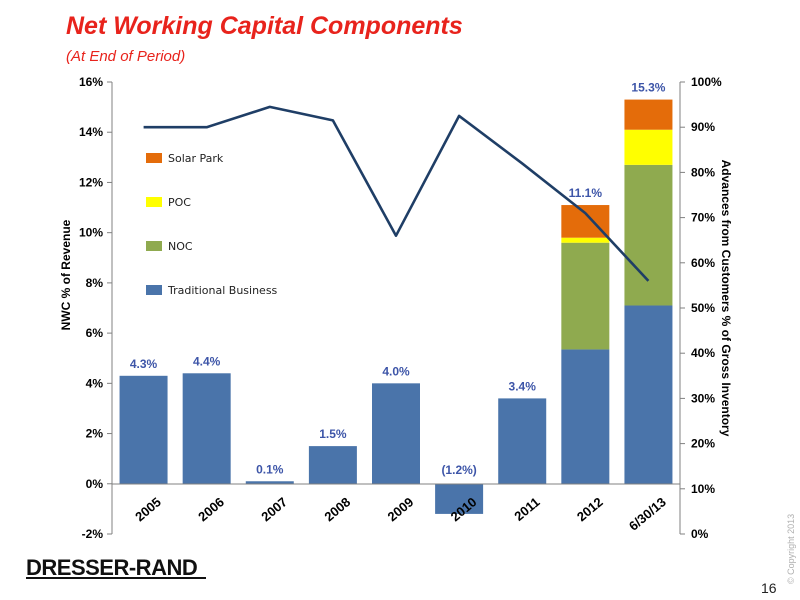 Image resolution: width=800 pixels, height=600 pixels. Describe the element at coordinates (144, 364) in the screenshot. I see `data-label: 4.3%` at that location.